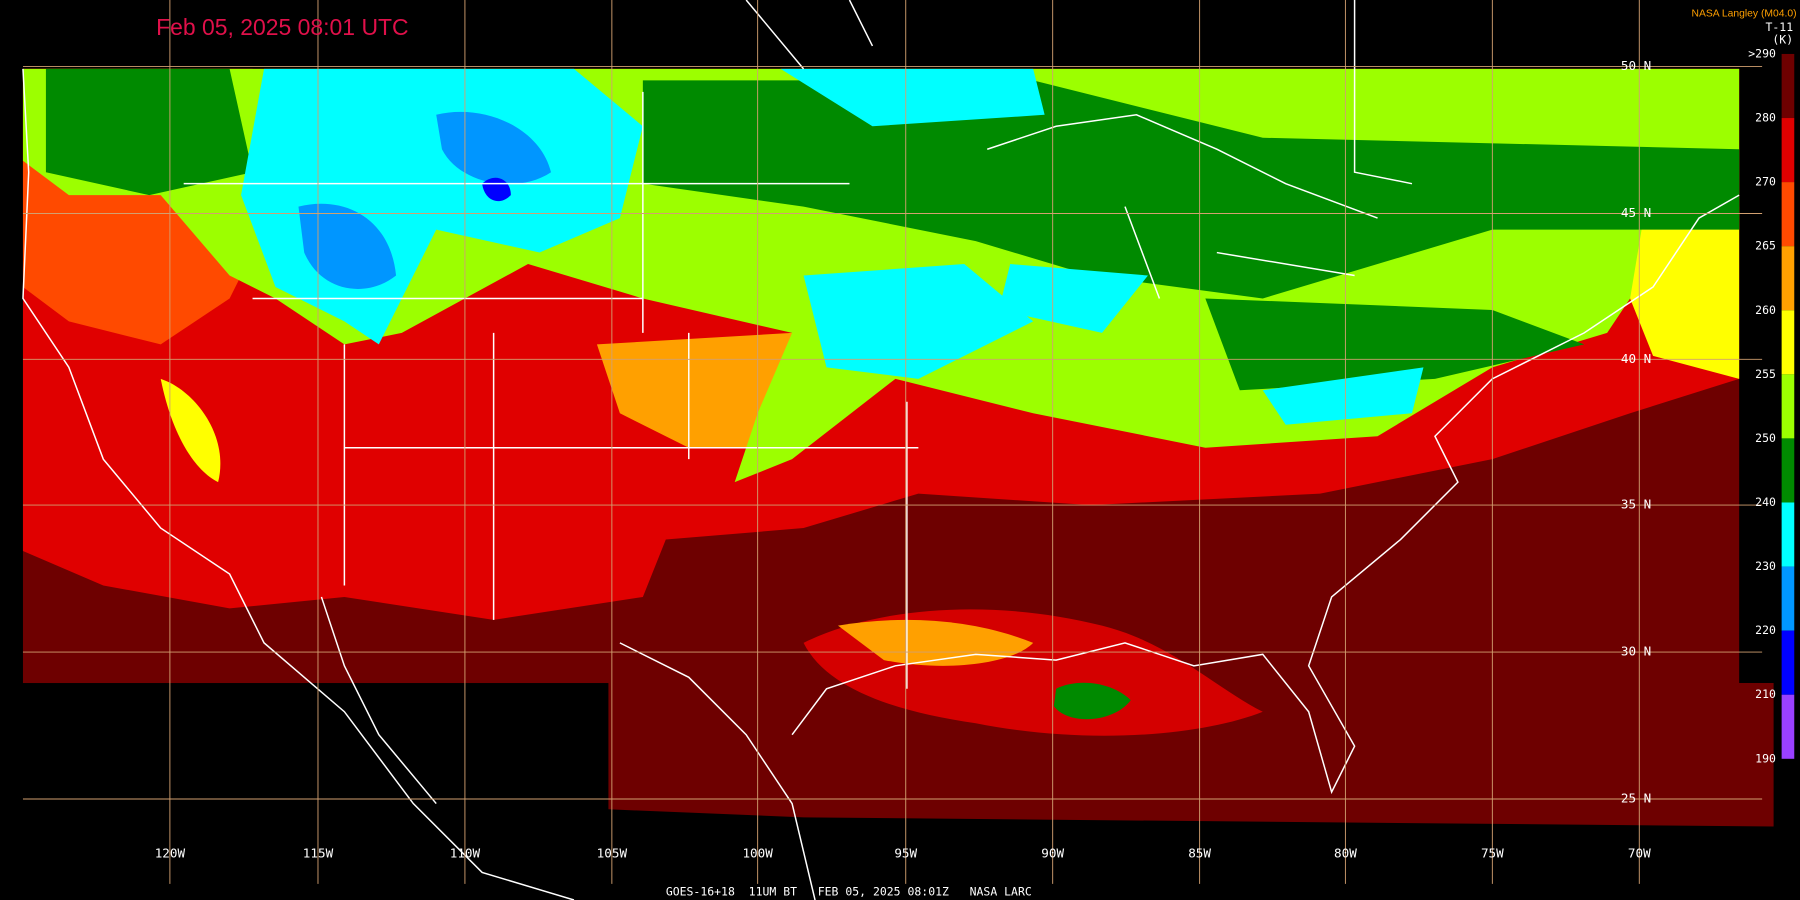  What do you see at coordinates (378, 700) in the screenshot?
I see `baja` at bounding box center [378, 700].